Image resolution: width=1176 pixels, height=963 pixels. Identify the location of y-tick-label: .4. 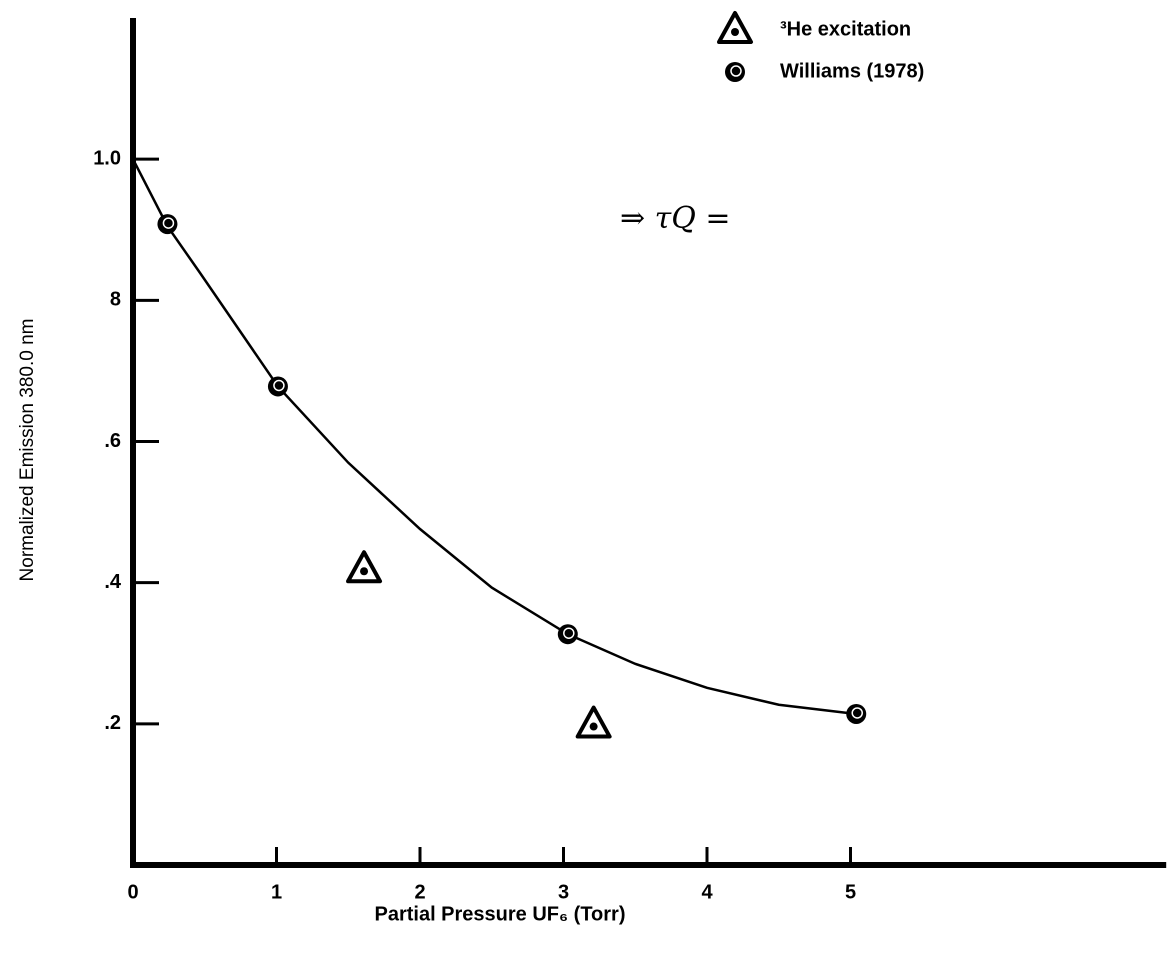
(113, 582).